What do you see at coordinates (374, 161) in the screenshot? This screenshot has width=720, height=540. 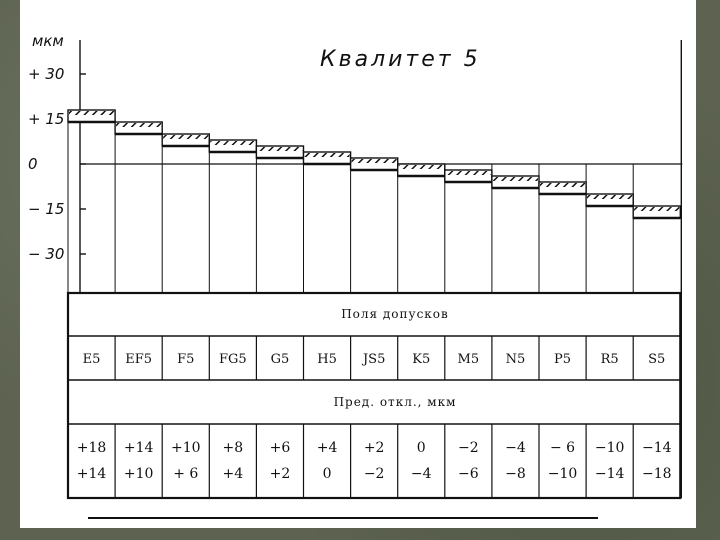 I see `tolerance-hatch-JS5` at bounding box center [374, 161].